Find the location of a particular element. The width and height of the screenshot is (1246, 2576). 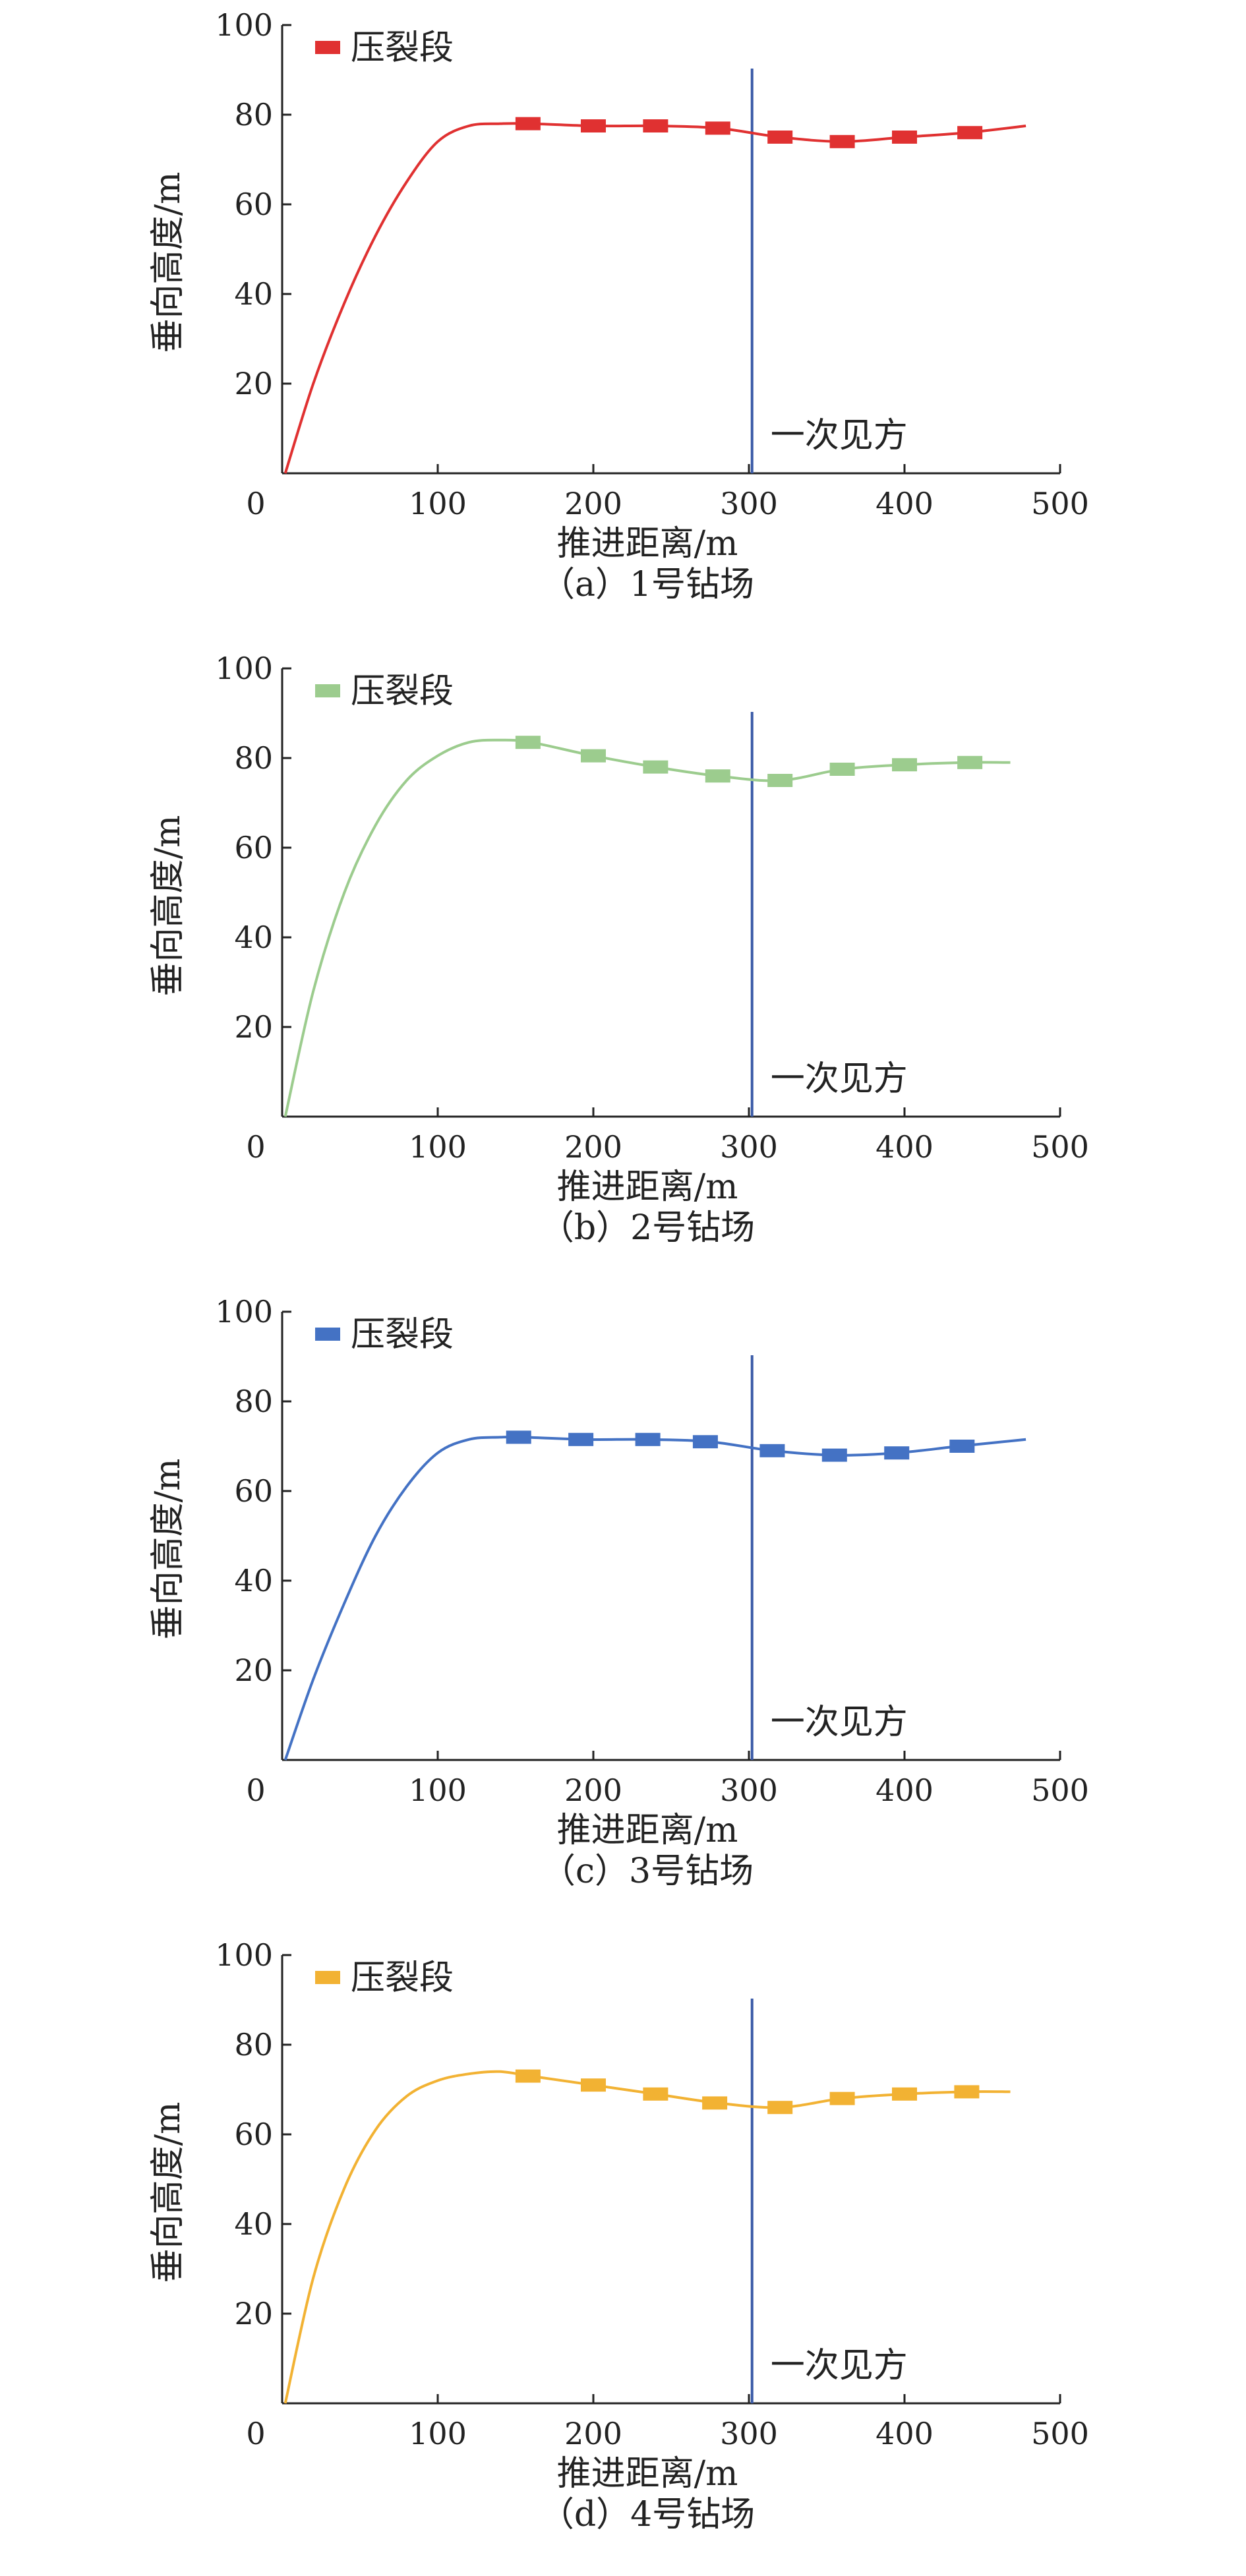

panel-caption: （a）1号钻场 is located at coordinates (647, 584).